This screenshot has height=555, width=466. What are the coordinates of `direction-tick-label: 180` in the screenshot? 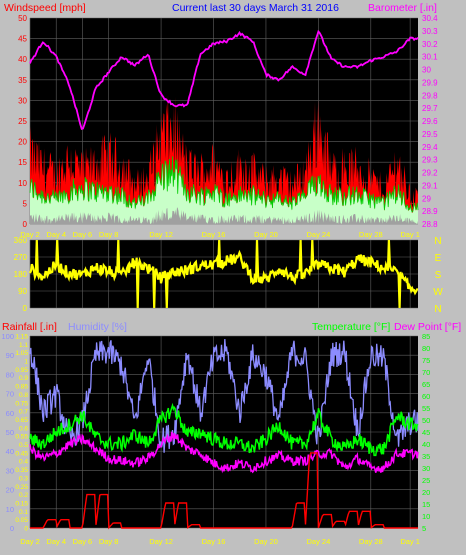 It's located at (21, 274).